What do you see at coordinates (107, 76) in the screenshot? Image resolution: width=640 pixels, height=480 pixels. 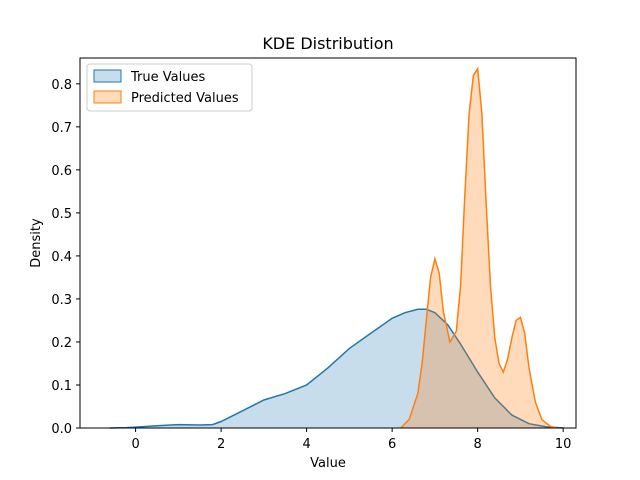 I see `legend-swatch-true-values` at bounding box center [107, 76].